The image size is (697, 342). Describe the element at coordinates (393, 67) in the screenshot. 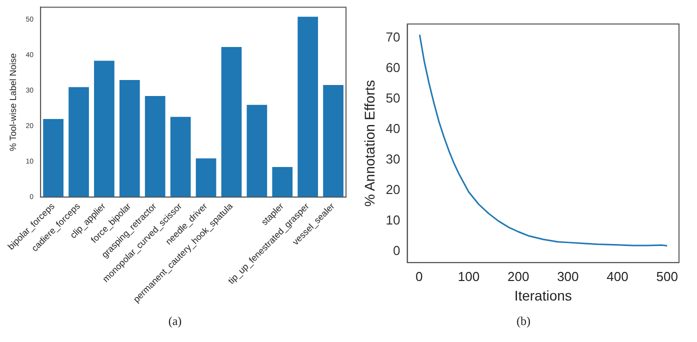

I see `y-tick-label: 60` at that location.